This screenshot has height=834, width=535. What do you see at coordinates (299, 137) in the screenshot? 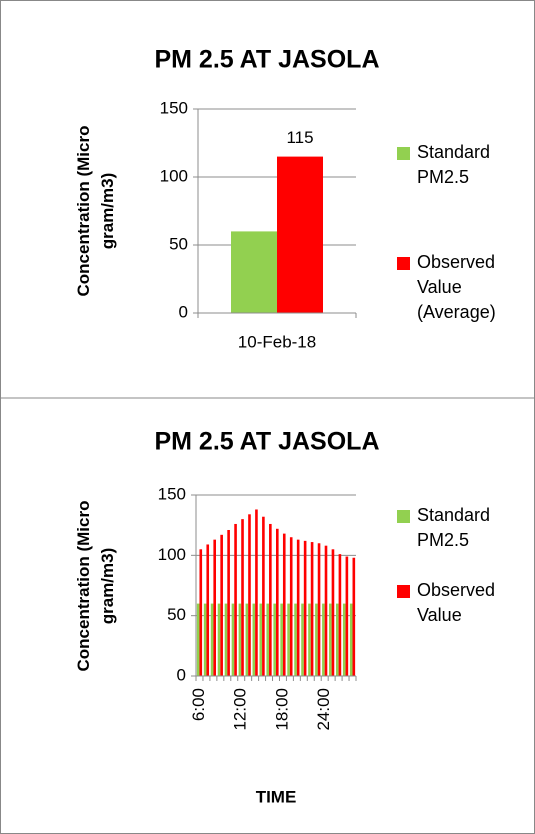
I see `data-label: 115` at bounding box center [299, 137].